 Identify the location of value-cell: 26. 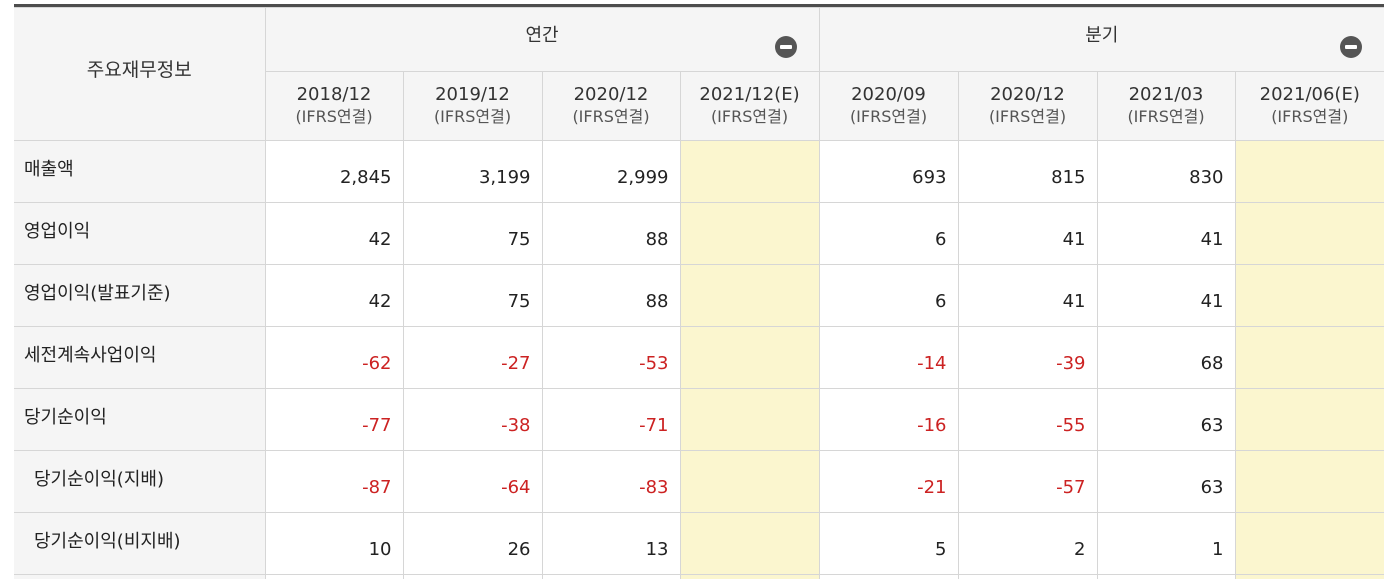
(472, 544).